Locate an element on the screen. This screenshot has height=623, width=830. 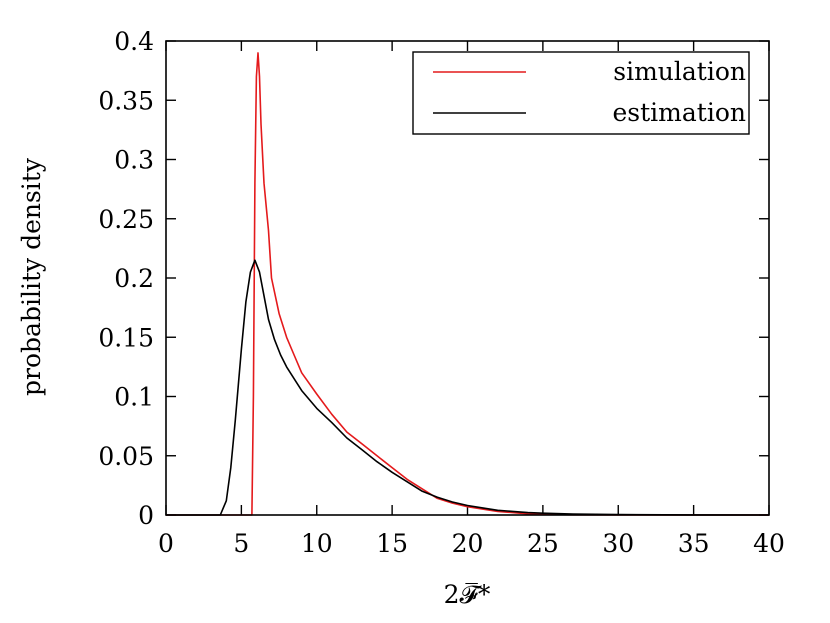
x-axis-title: 2𝓕̅* is located at coordinates (467, 594).